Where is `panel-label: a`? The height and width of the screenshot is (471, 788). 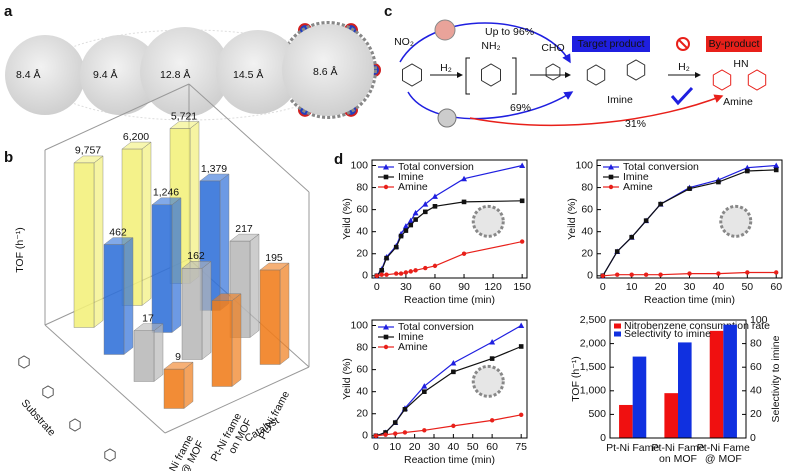
panel-label: a is located at coordinates (8, 11).